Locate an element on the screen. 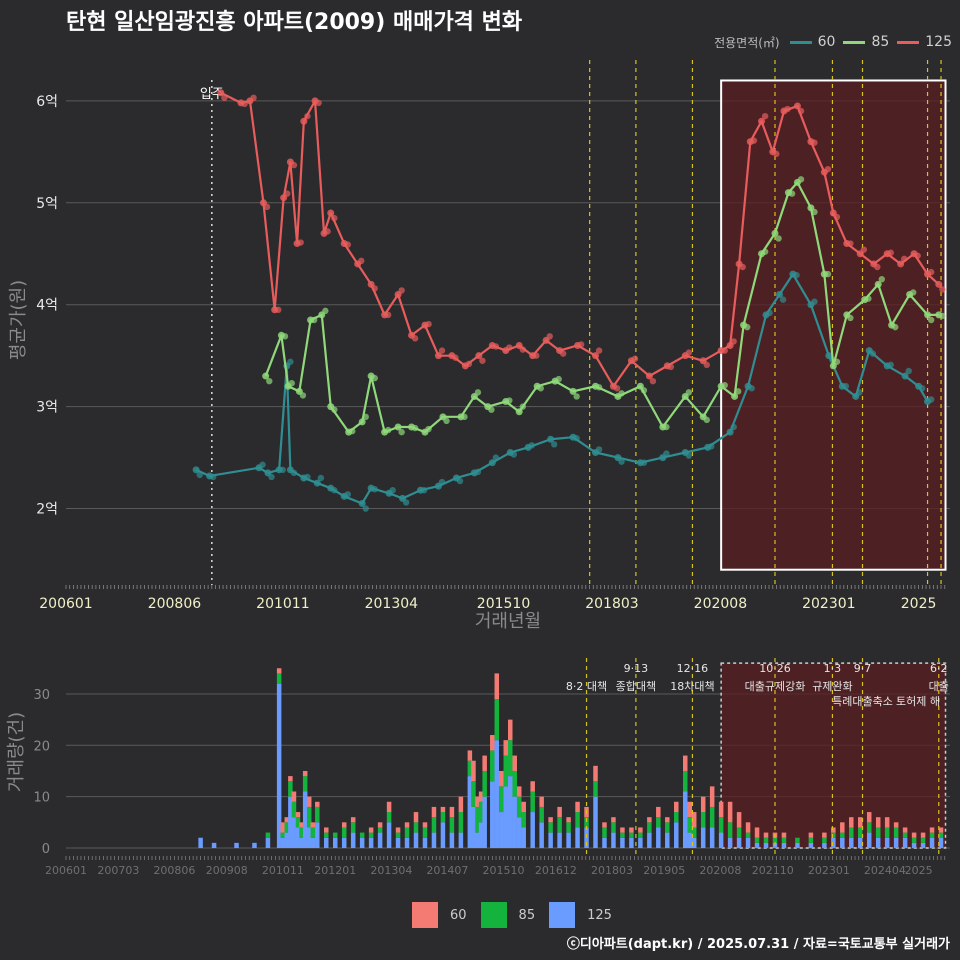 The width and height of the screenshot is (960, 960). y-tick-label: 2억 is located at coordinates (47, 510).